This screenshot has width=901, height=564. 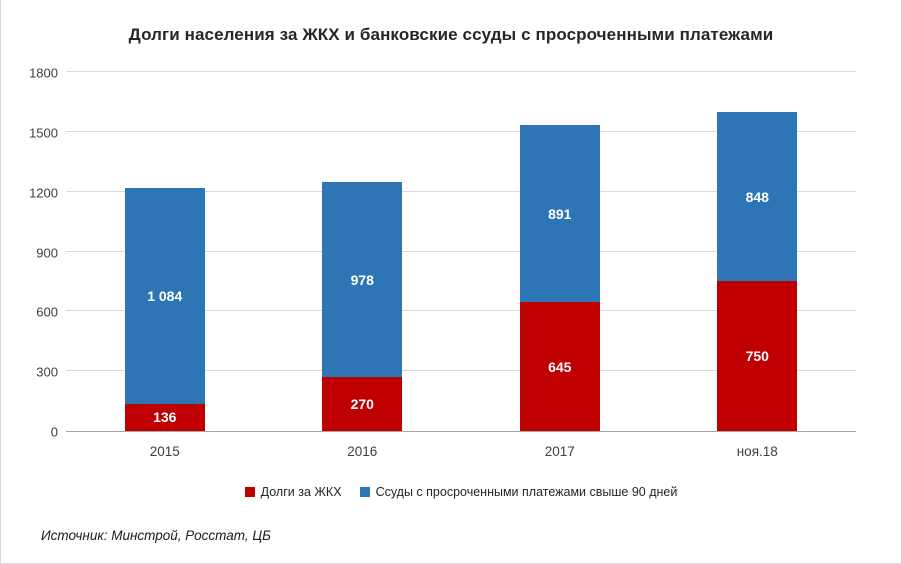 I want to click on bar-group: 750 848, so click(x=757, y=252).